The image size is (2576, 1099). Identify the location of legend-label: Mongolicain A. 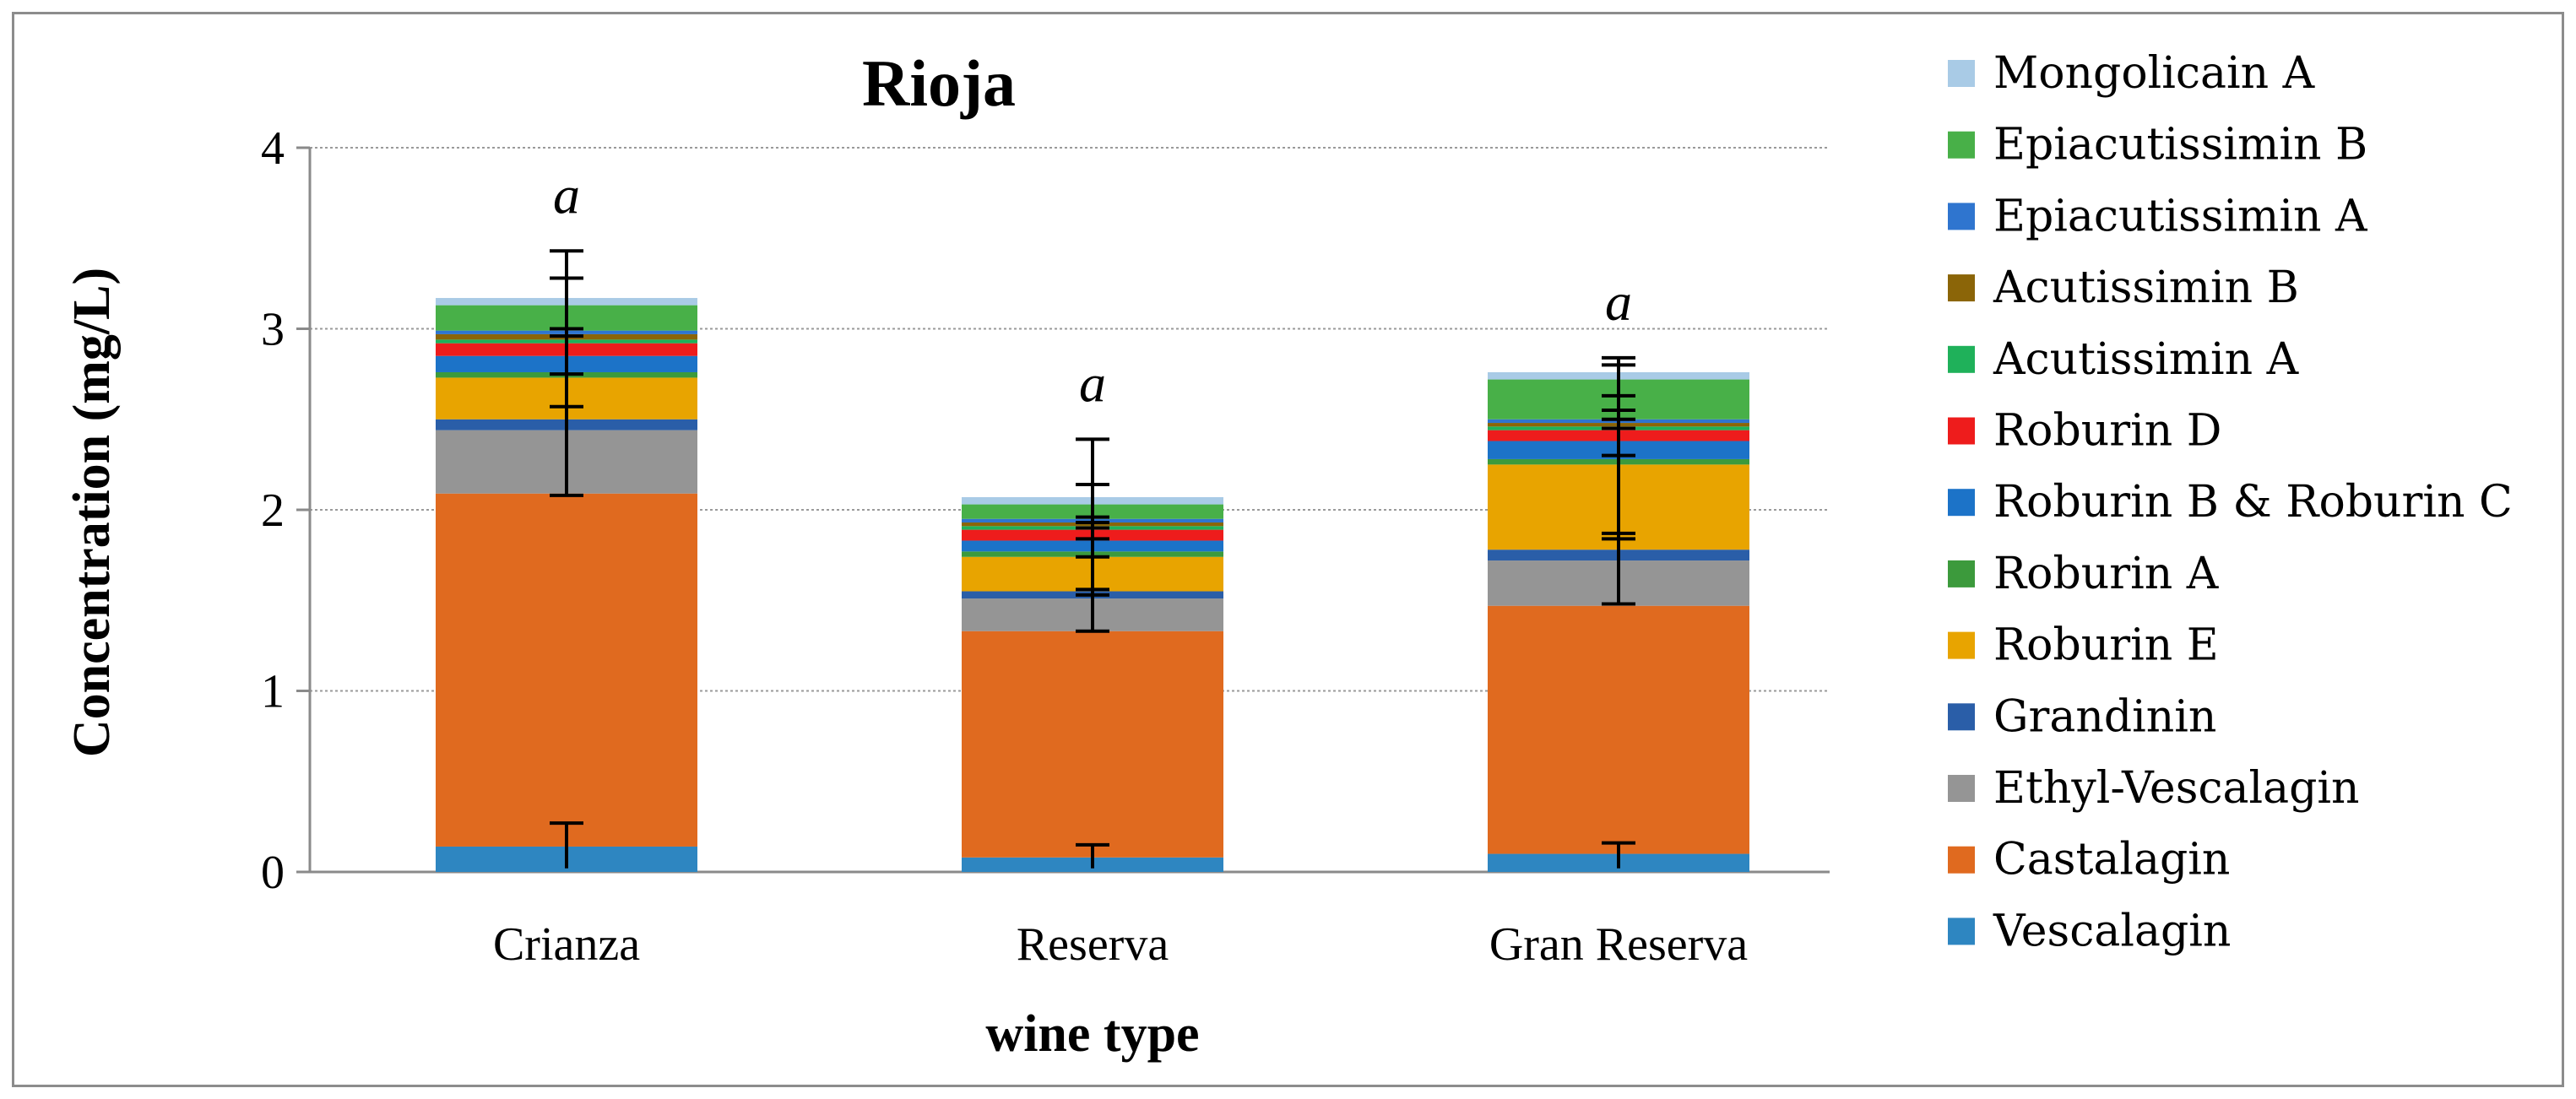
(2154, 73).